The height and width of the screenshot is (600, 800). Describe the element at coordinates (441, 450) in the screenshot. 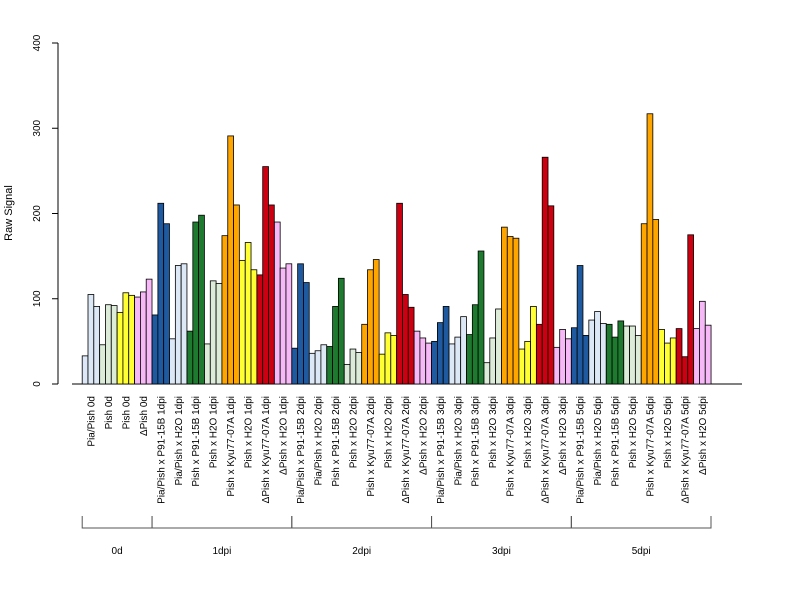

I see `category-label: Pia/Pish x P91-15B 3dpi` at that location.